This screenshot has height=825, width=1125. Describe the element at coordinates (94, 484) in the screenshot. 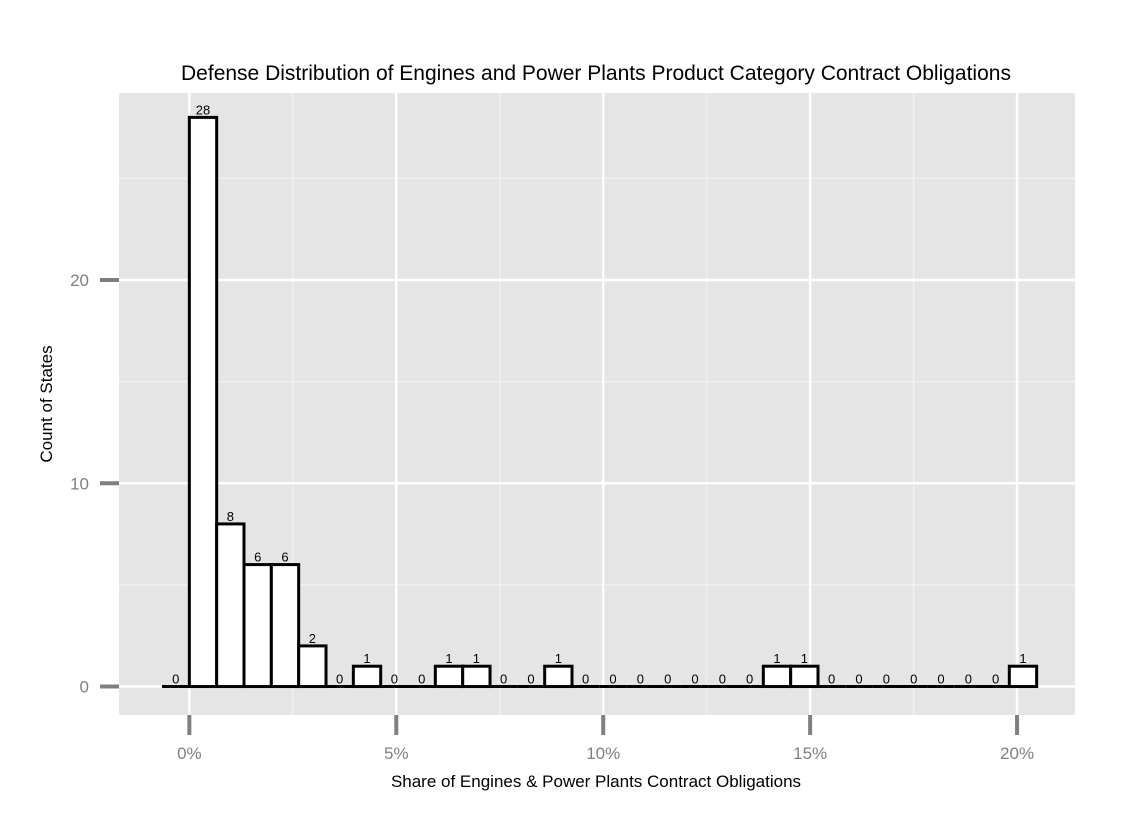

I see `y-axis-ticks: 0 10 20` at that location.